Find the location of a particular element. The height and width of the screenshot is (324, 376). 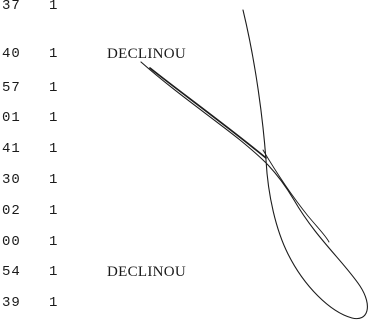

list-item: 40 1 DECLINOU is located at coordinates (188, 54).